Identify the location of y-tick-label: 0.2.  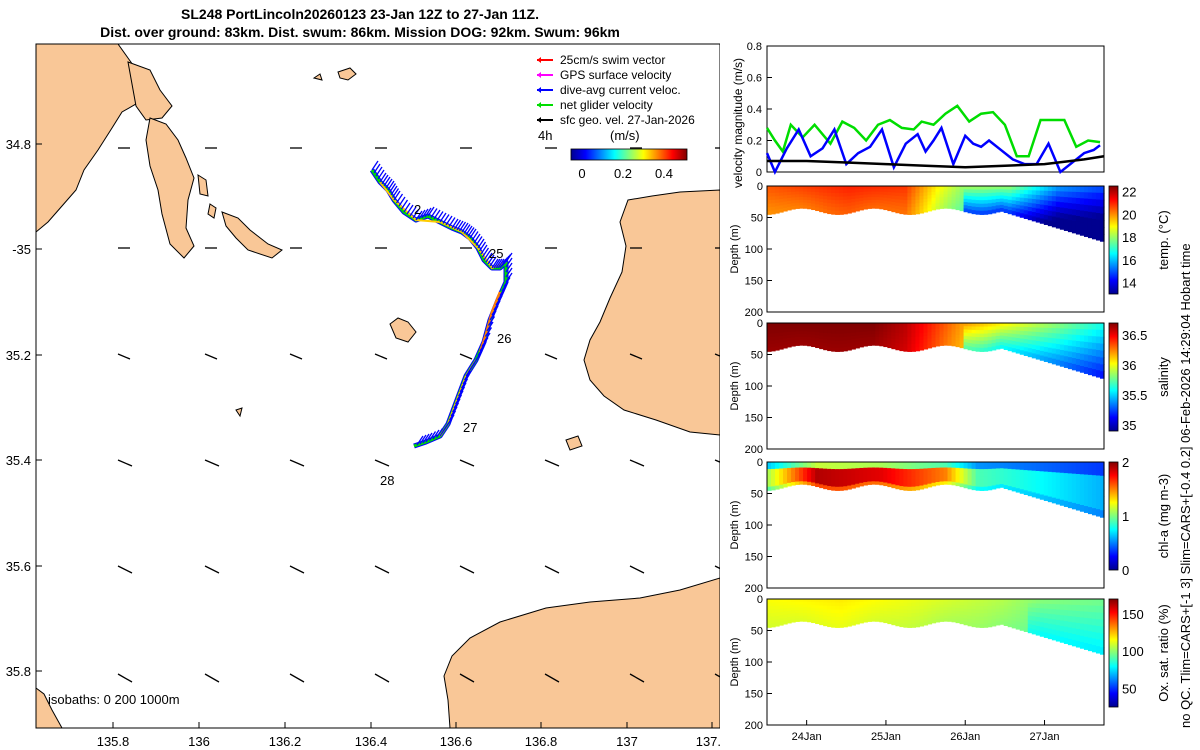
(754, 142).